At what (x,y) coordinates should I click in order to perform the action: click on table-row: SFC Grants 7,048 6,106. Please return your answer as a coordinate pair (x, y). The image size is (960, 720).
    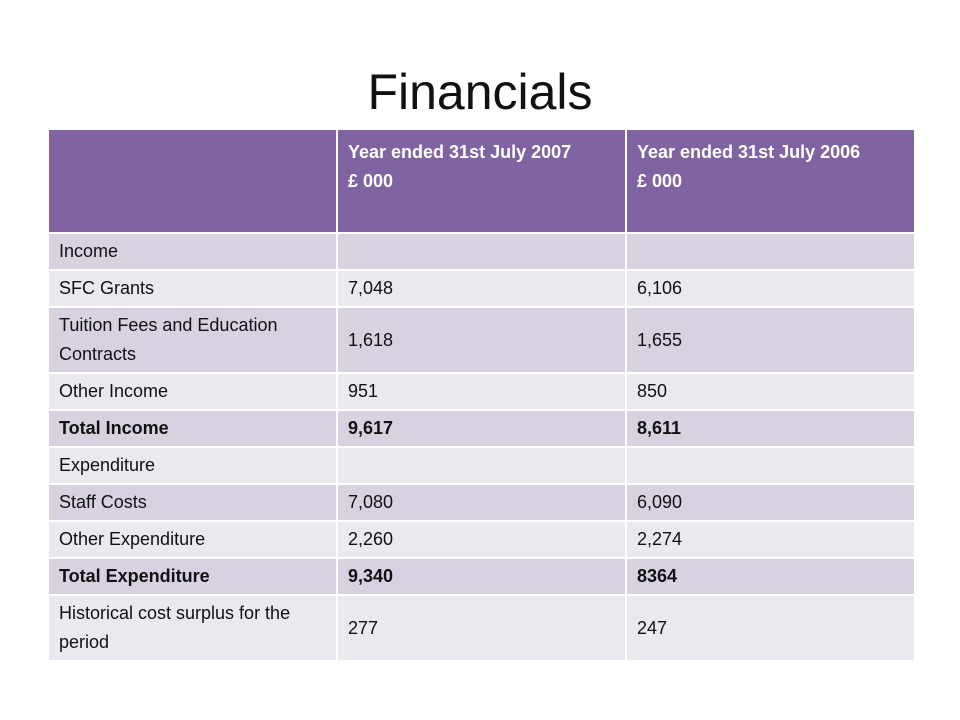
    Looking at the image, I should click on (481, 288).